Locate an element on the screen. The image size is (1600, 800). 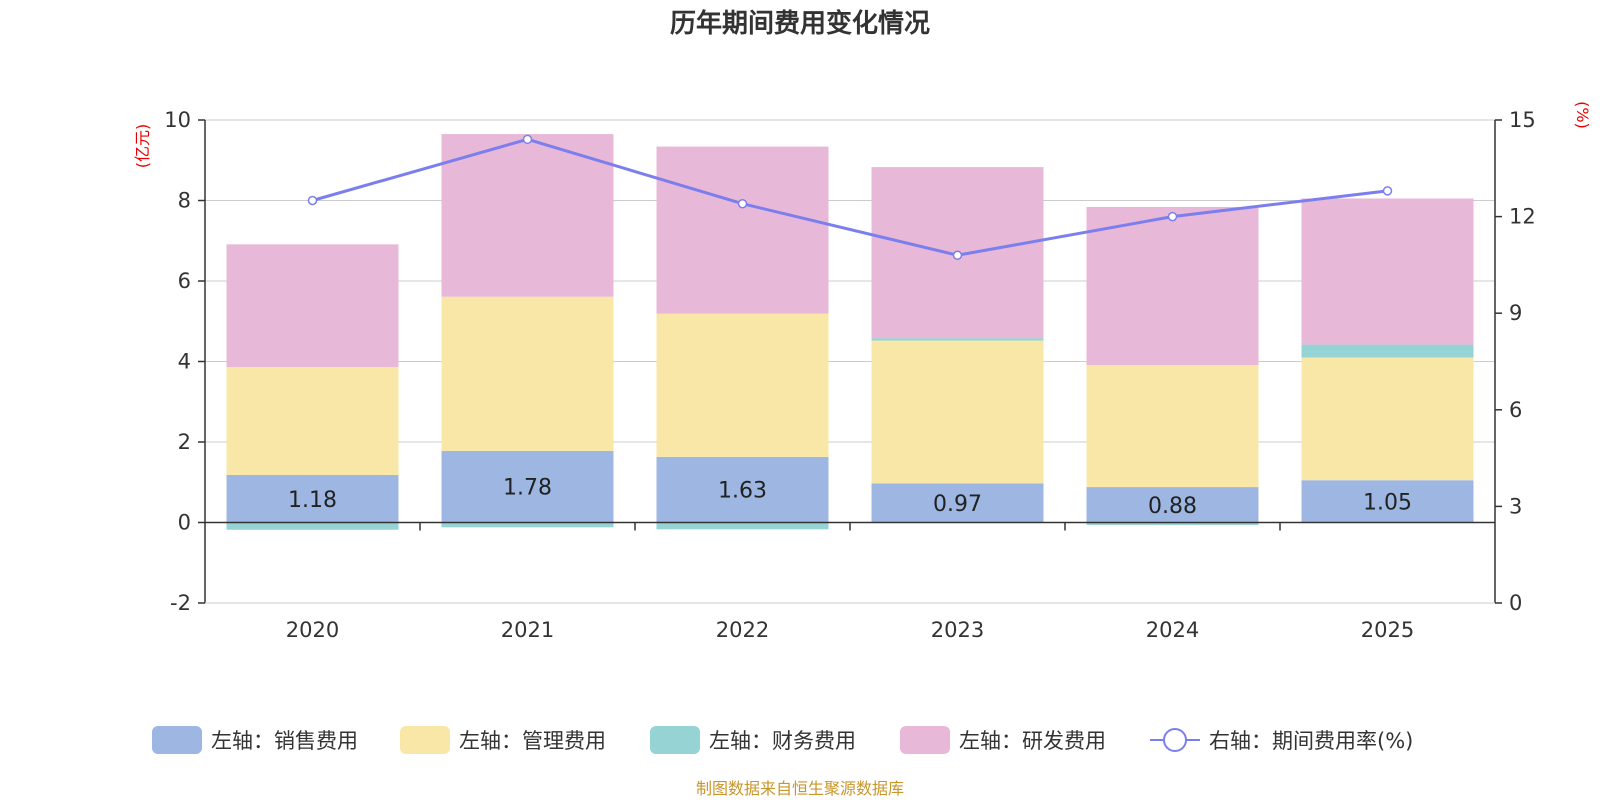
data-label: 1.78 is located at coordinates (527, 488).